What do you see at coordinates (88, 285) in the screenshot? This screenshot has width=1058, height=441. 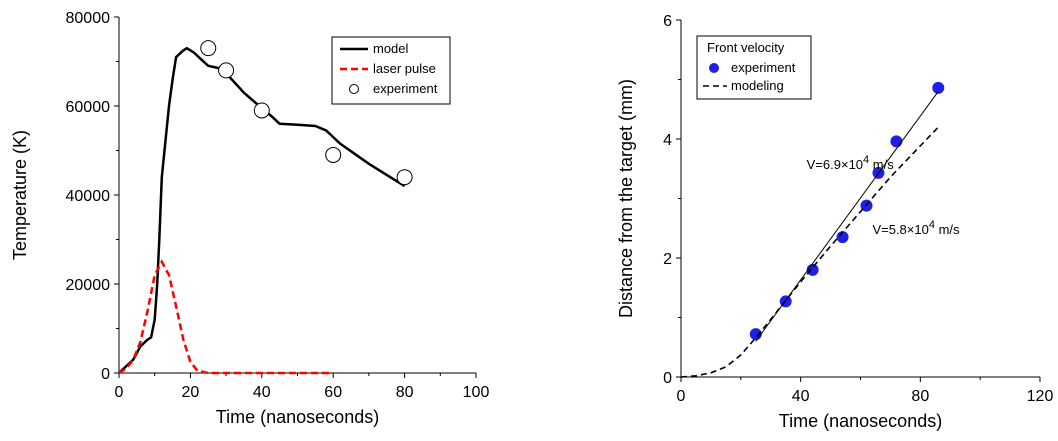 I see `y-tick-label: 20000` at bounding box center [88, 285].